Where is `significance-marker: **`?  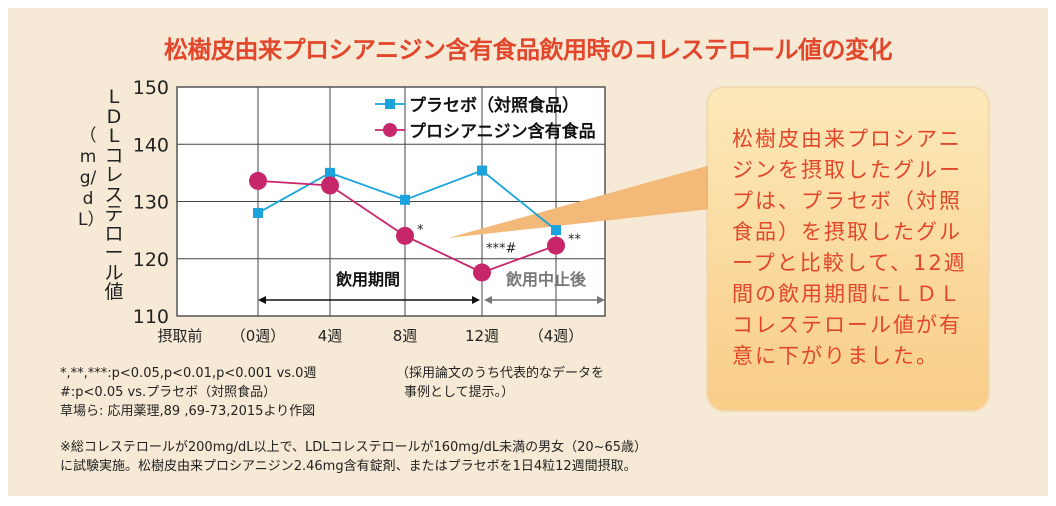 significance-marker: ** is located at coordinates (575, 240).